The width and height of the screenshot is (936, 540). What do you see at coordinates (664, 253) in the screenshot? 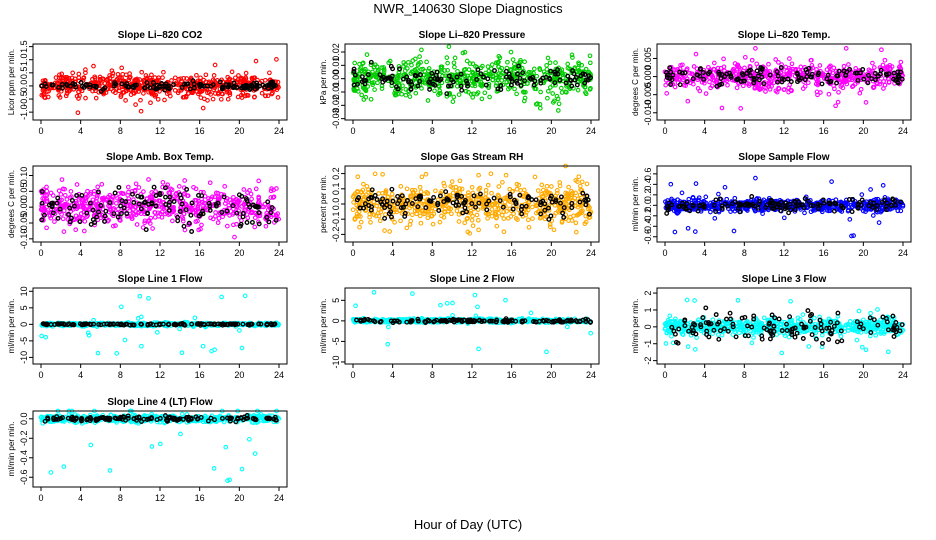
I see `x-tick-label: 0` at bounding box center [664, 253].